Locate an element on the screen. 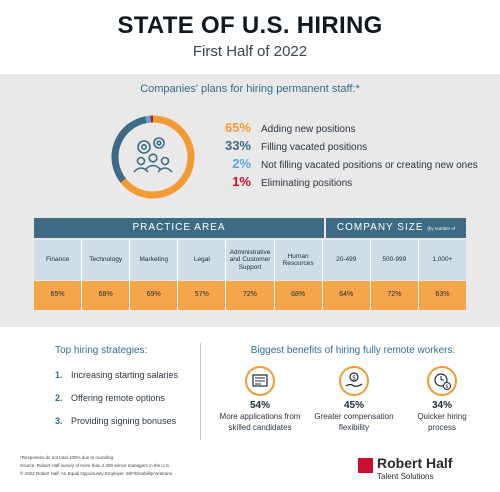 The image size is (500, 492). legend-pct: 2% is located at coordinates (241, 163).